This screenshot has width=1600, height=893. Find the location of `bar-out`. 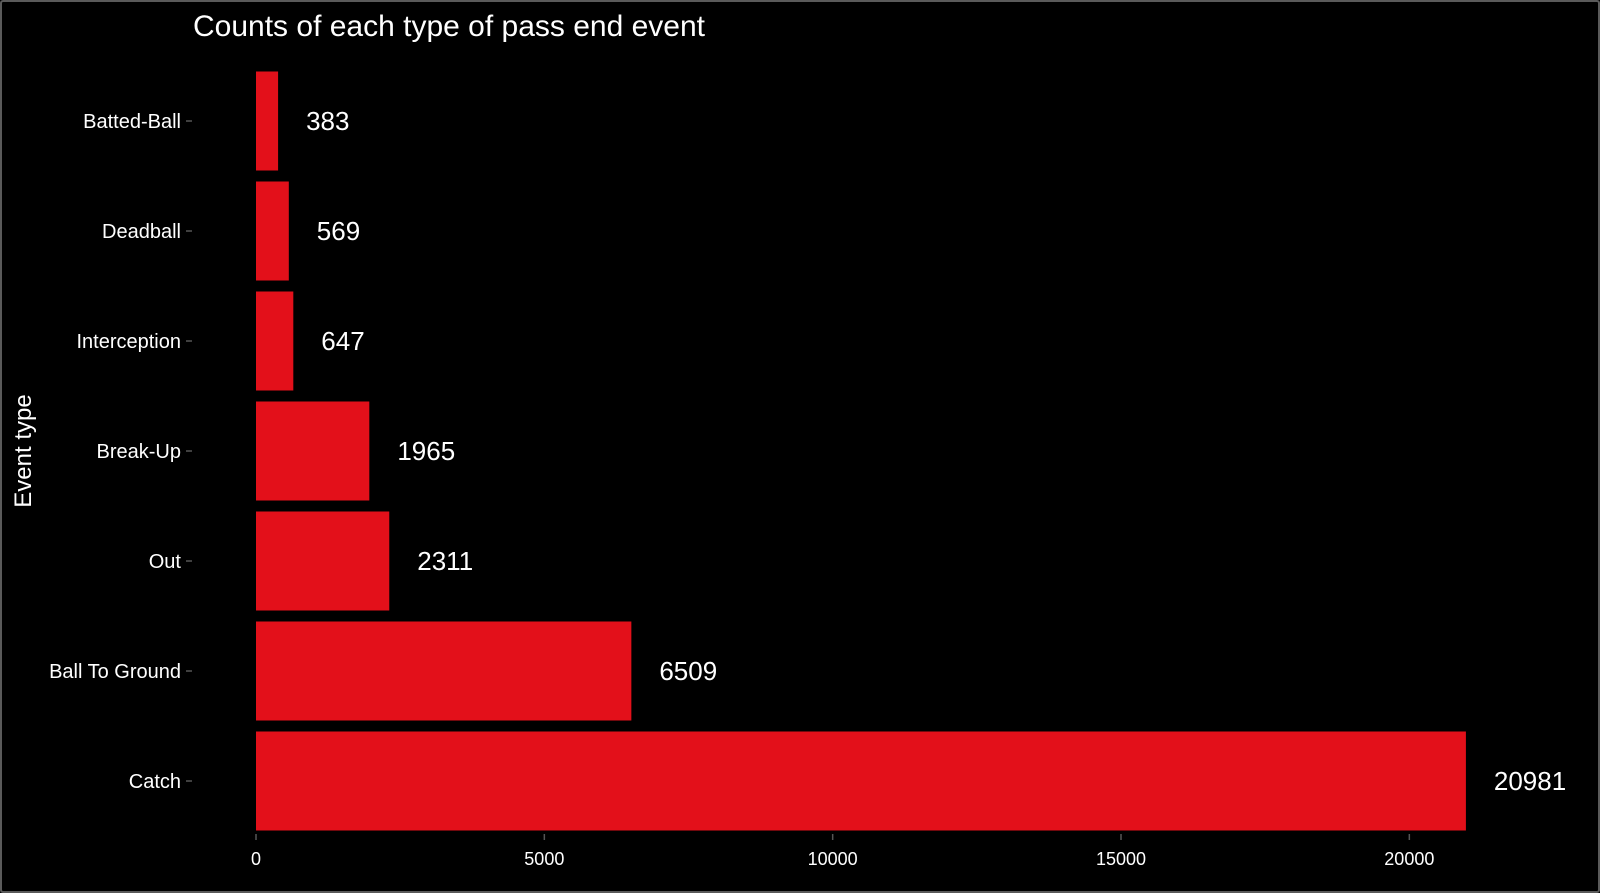

bar-out is located at coordinates (323, 561).